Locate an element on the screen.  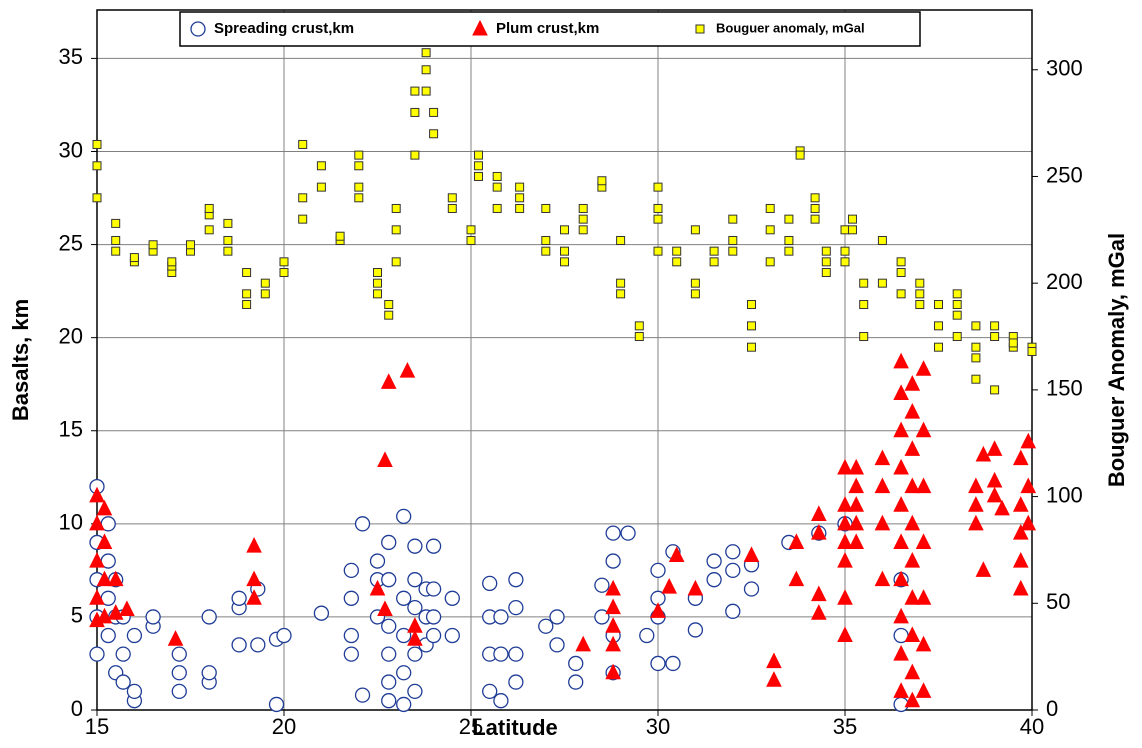
y2-tick-label: 150 is located at coordinates (1064, 388).